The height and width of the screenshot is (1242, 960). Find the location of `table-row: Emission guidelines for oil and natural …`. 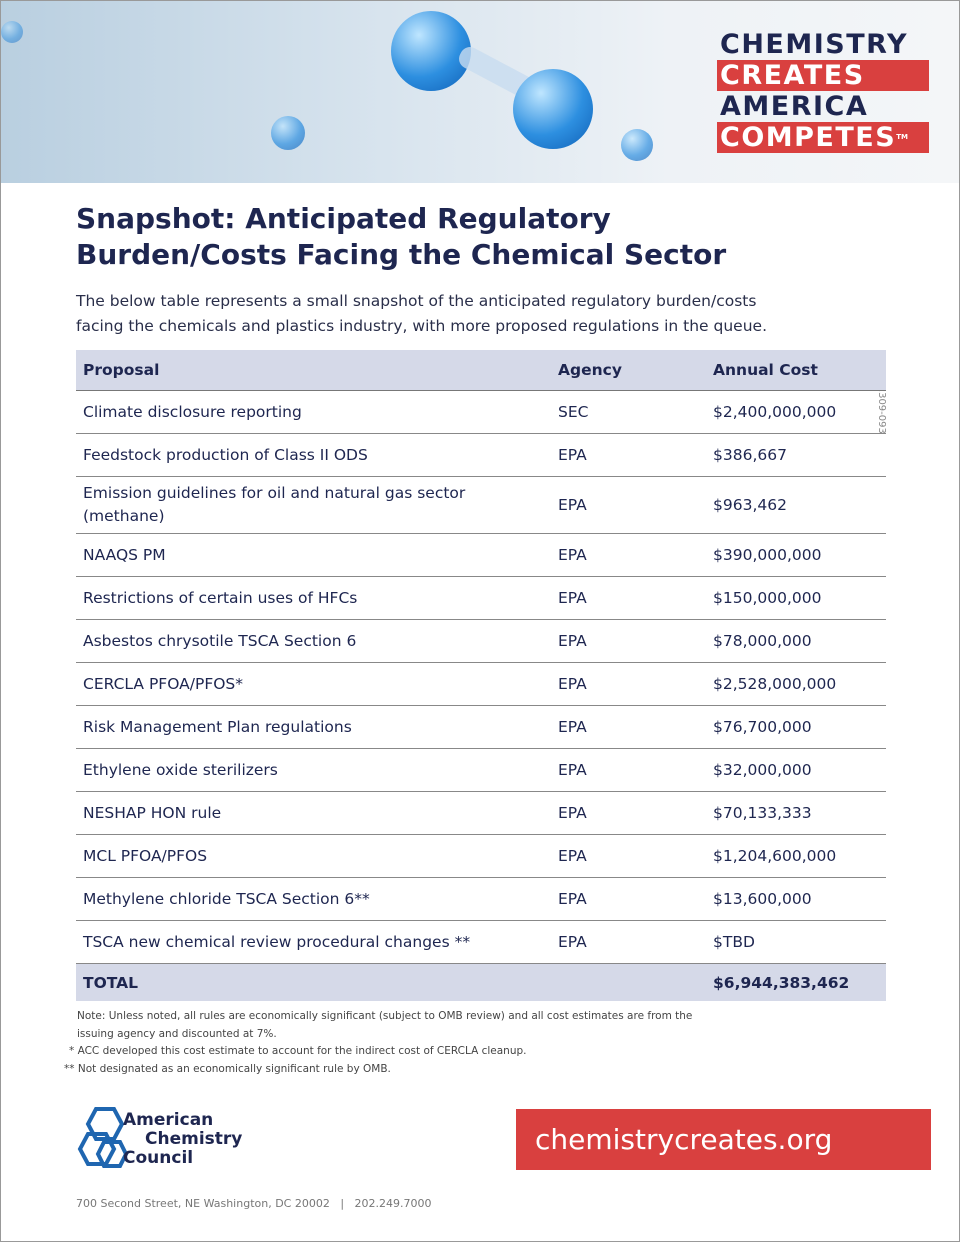

table-row: Emission guidelines for oil and natural … is located at coordinates (481, 505).